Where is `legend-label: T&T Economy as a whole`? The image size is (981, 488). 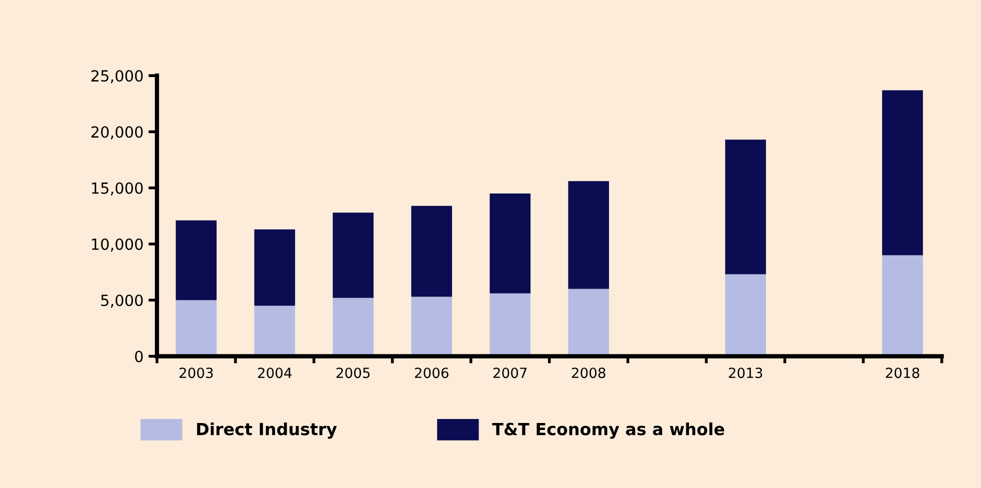 legend-label: T&T Economy as a whole is located at coordinates (608, 430).